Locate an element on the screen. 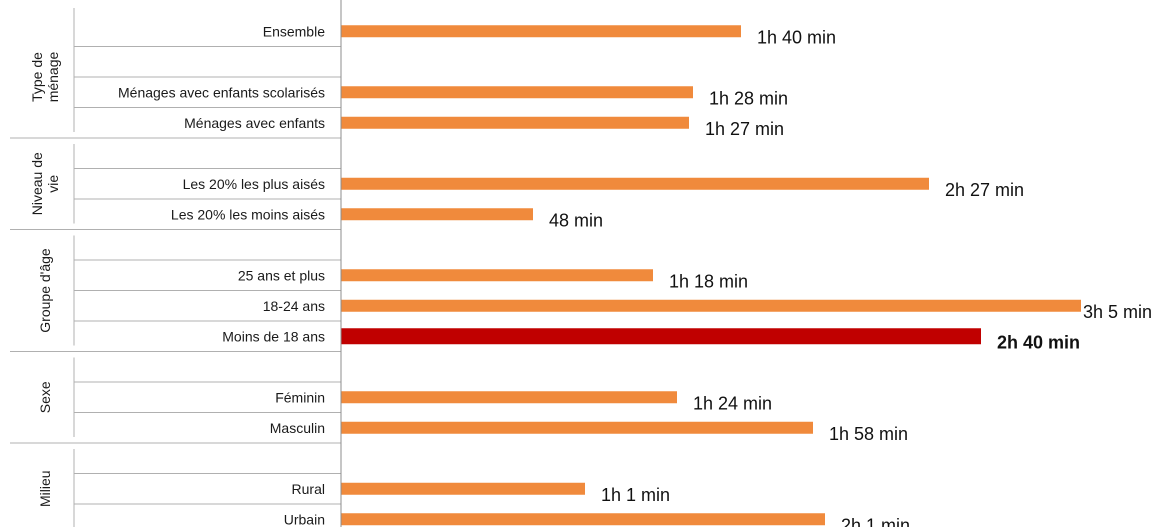  category-label: Rural is located at coordinates (308, 489).